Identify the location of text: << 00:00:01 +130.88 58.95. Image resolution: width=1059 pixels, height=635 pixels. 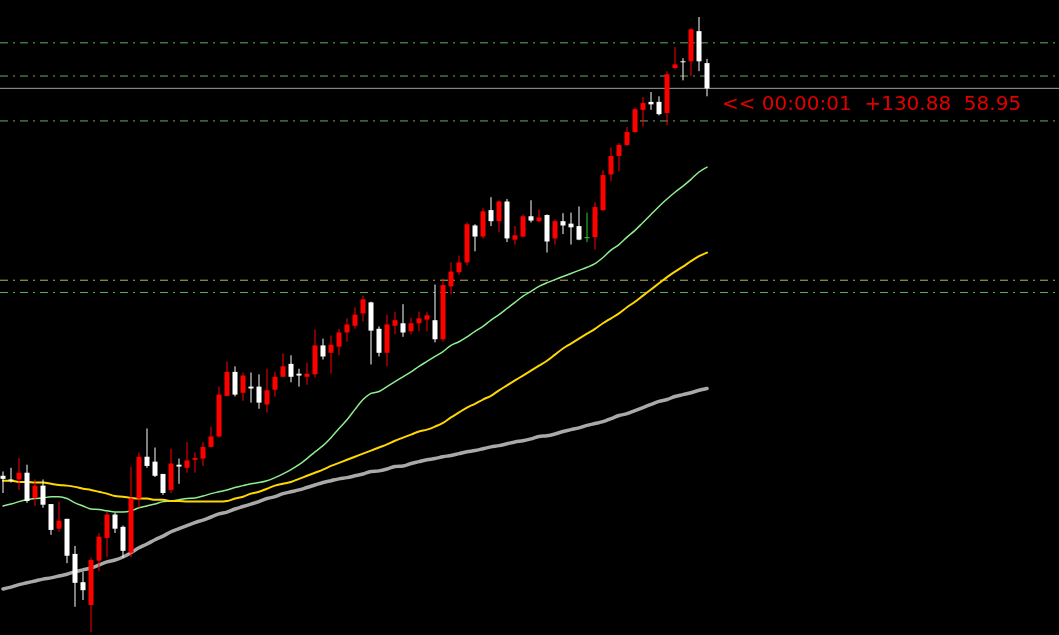
(872, 103).